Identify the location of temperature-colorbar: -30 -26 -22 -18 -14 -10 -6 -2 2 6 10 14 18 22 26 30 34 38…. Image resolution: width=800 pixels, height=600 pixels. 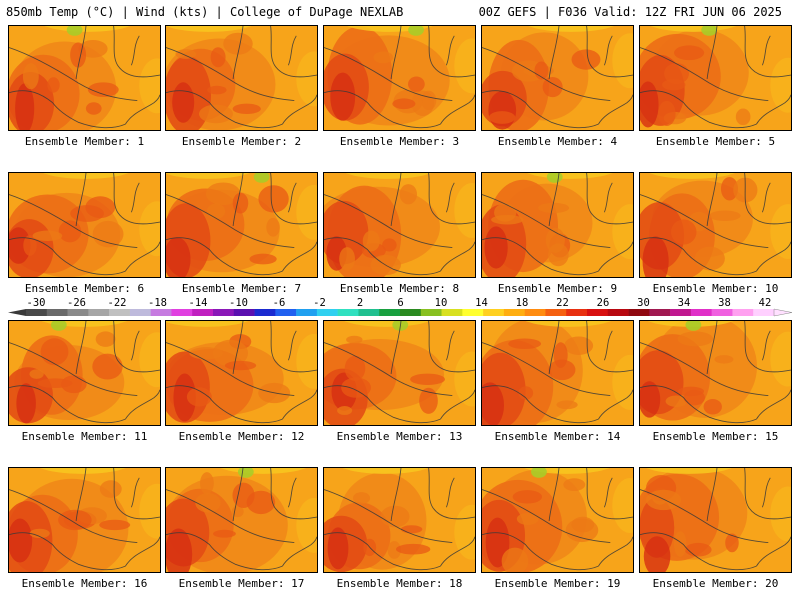
(400, 307).